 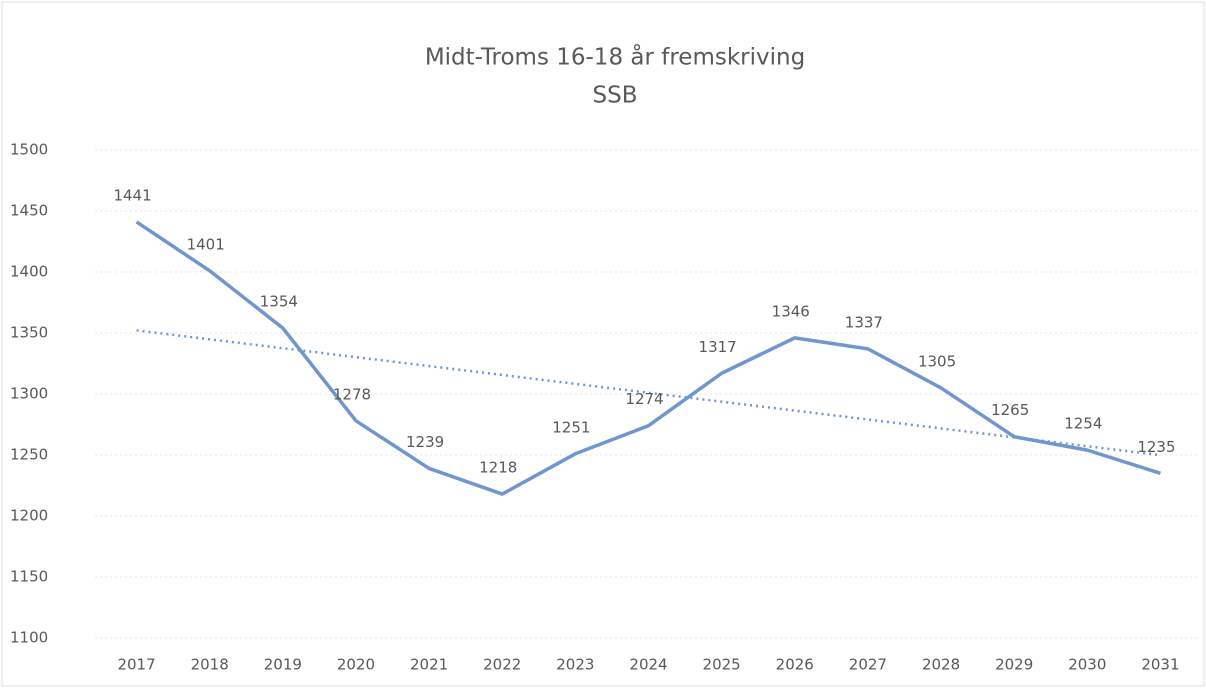 What do you see at coordinates (210, 665) in the screenshot?
I see `x-tick-label: 2018` at bounding box center [210, 665].